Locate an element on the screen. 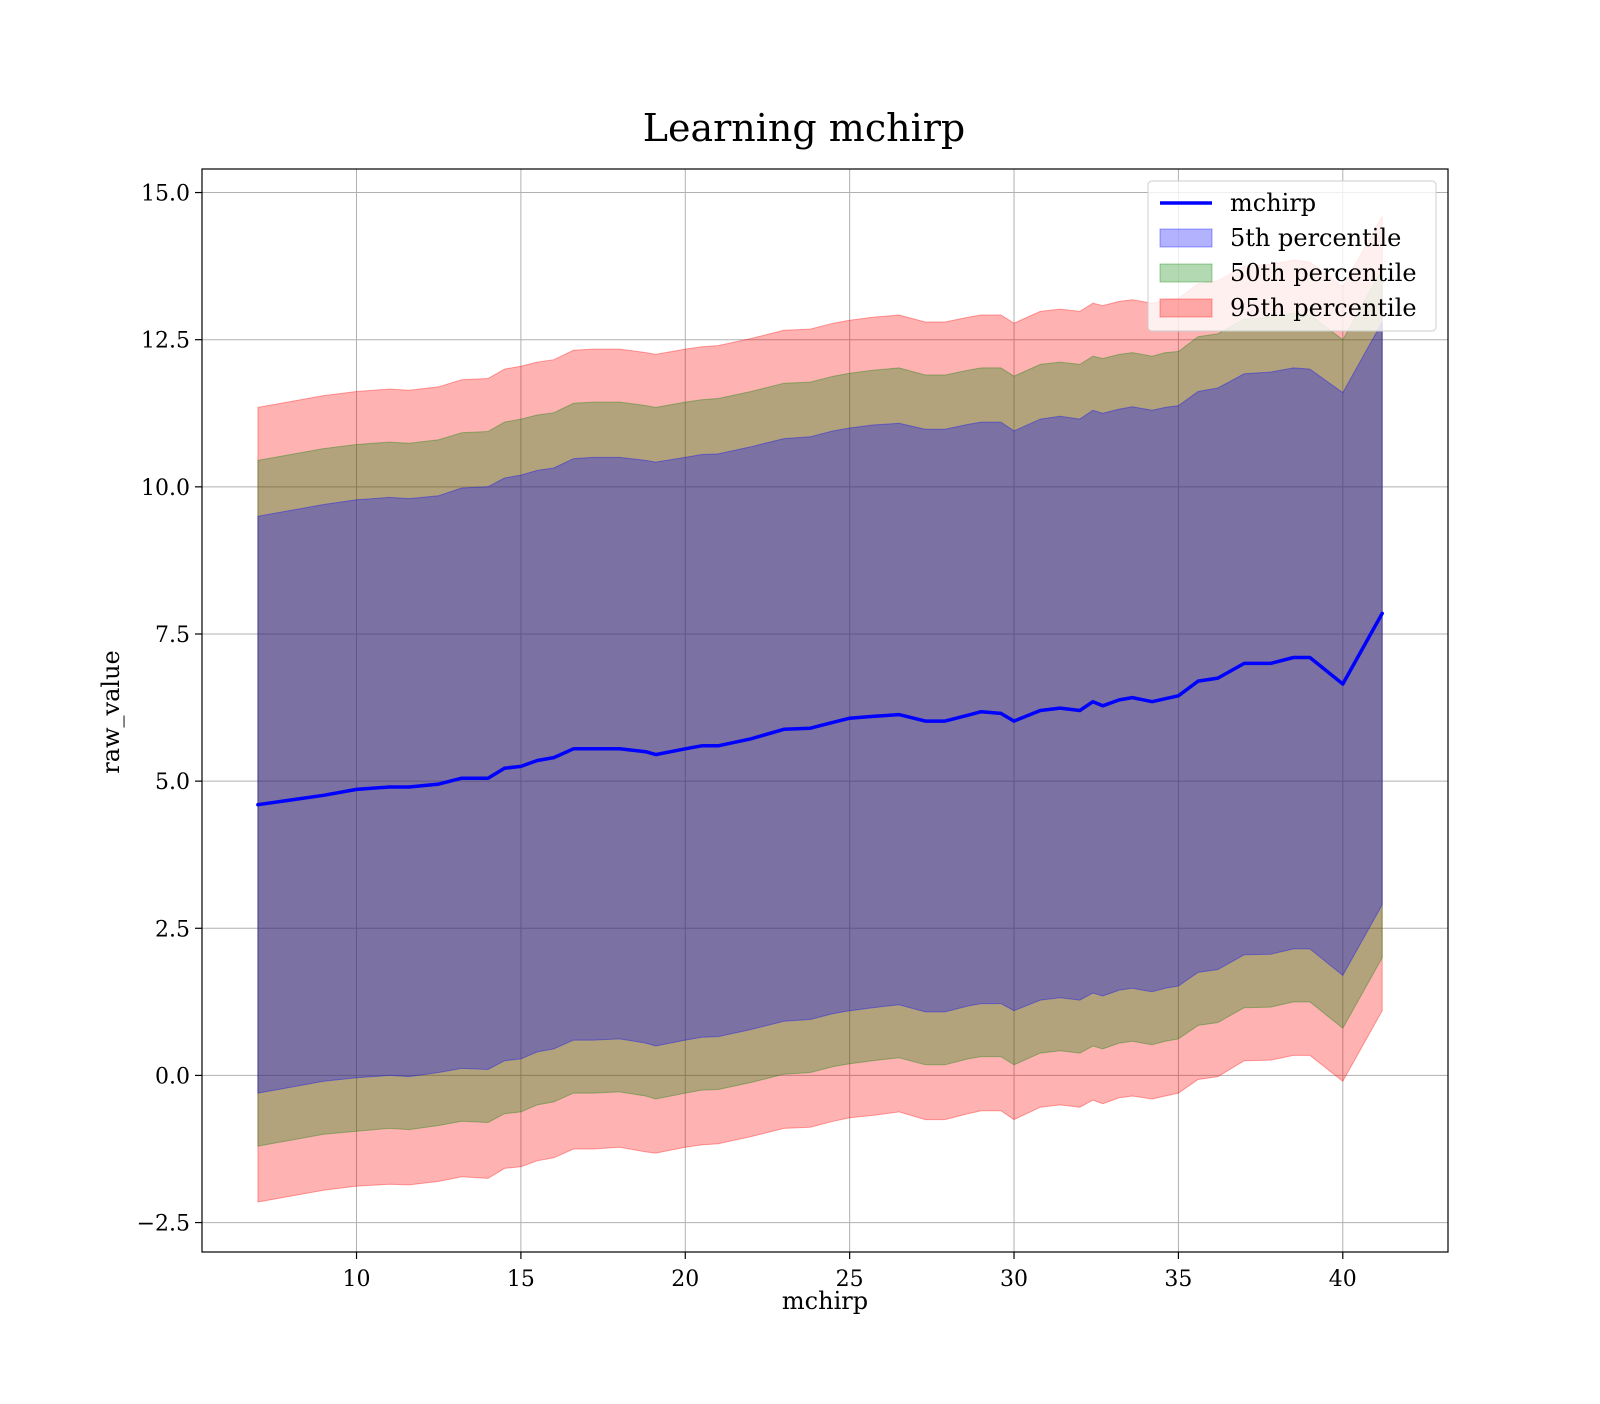  x-tick-label: 35 is located at coordinates (1178, 1279).